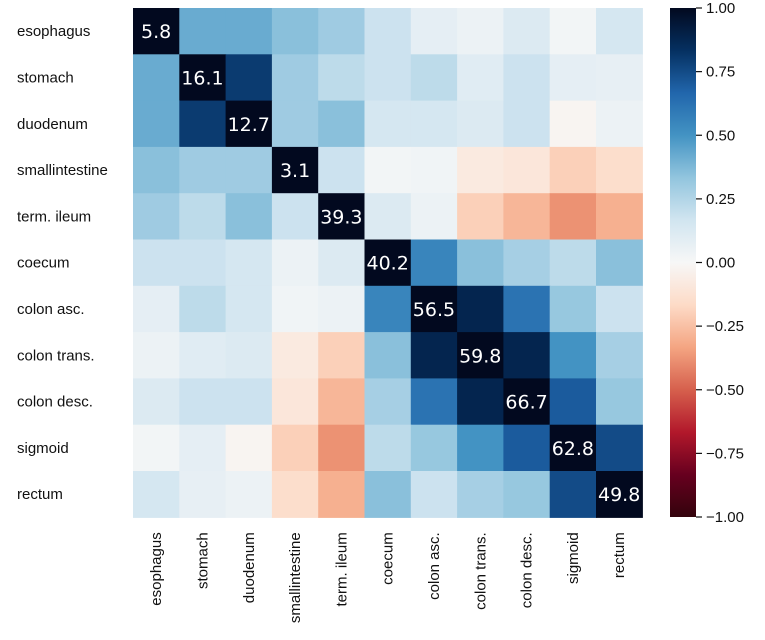 This screenshot has height=640, width=765. I want to click on diagonal-label-9: 62.8, so click(573, 449).